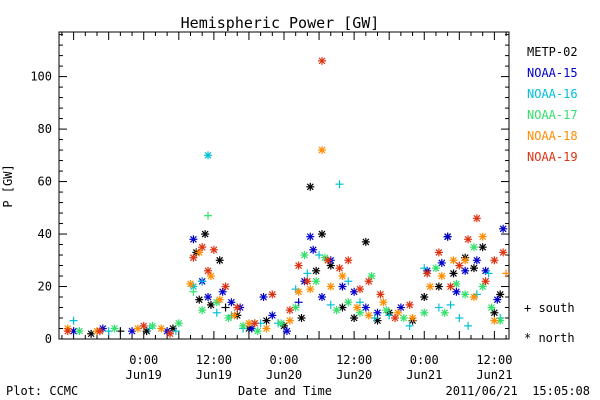  What do you see at coordinates (8, 185) in the screenshot?
I see `y-axis-label: P [GW]` at bounding box center [8, 185].